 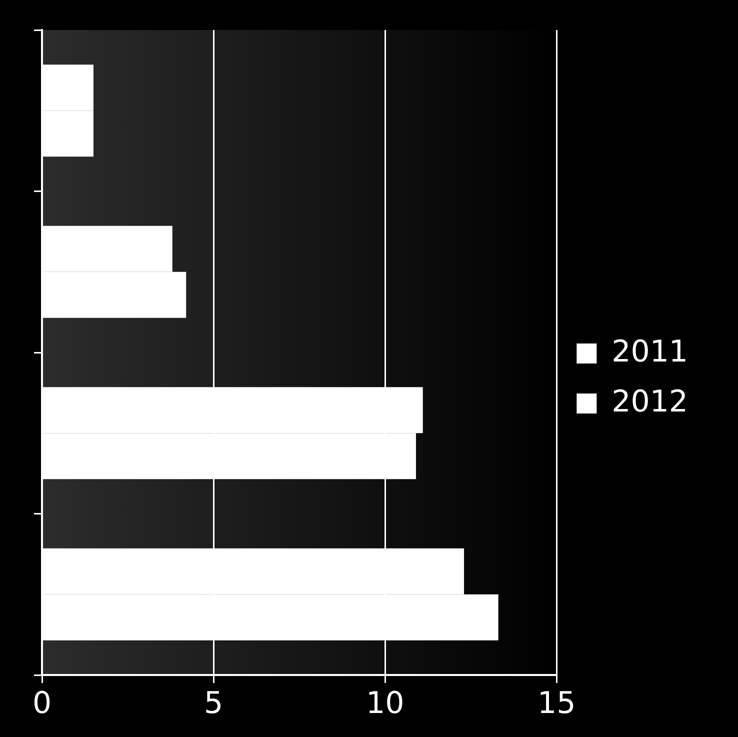 What do you see at coordinates (214, 703) in the screenshot?
I see `x-tick-label: 5` at bounding box center [214, 703].